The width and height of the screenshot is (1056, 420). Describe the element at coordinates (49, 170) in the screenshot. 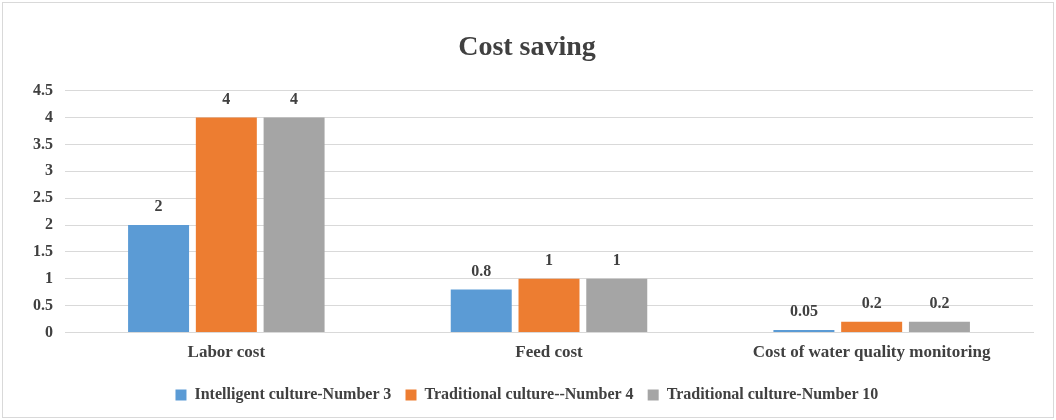

I see `y-tick-label: 3` at that location.